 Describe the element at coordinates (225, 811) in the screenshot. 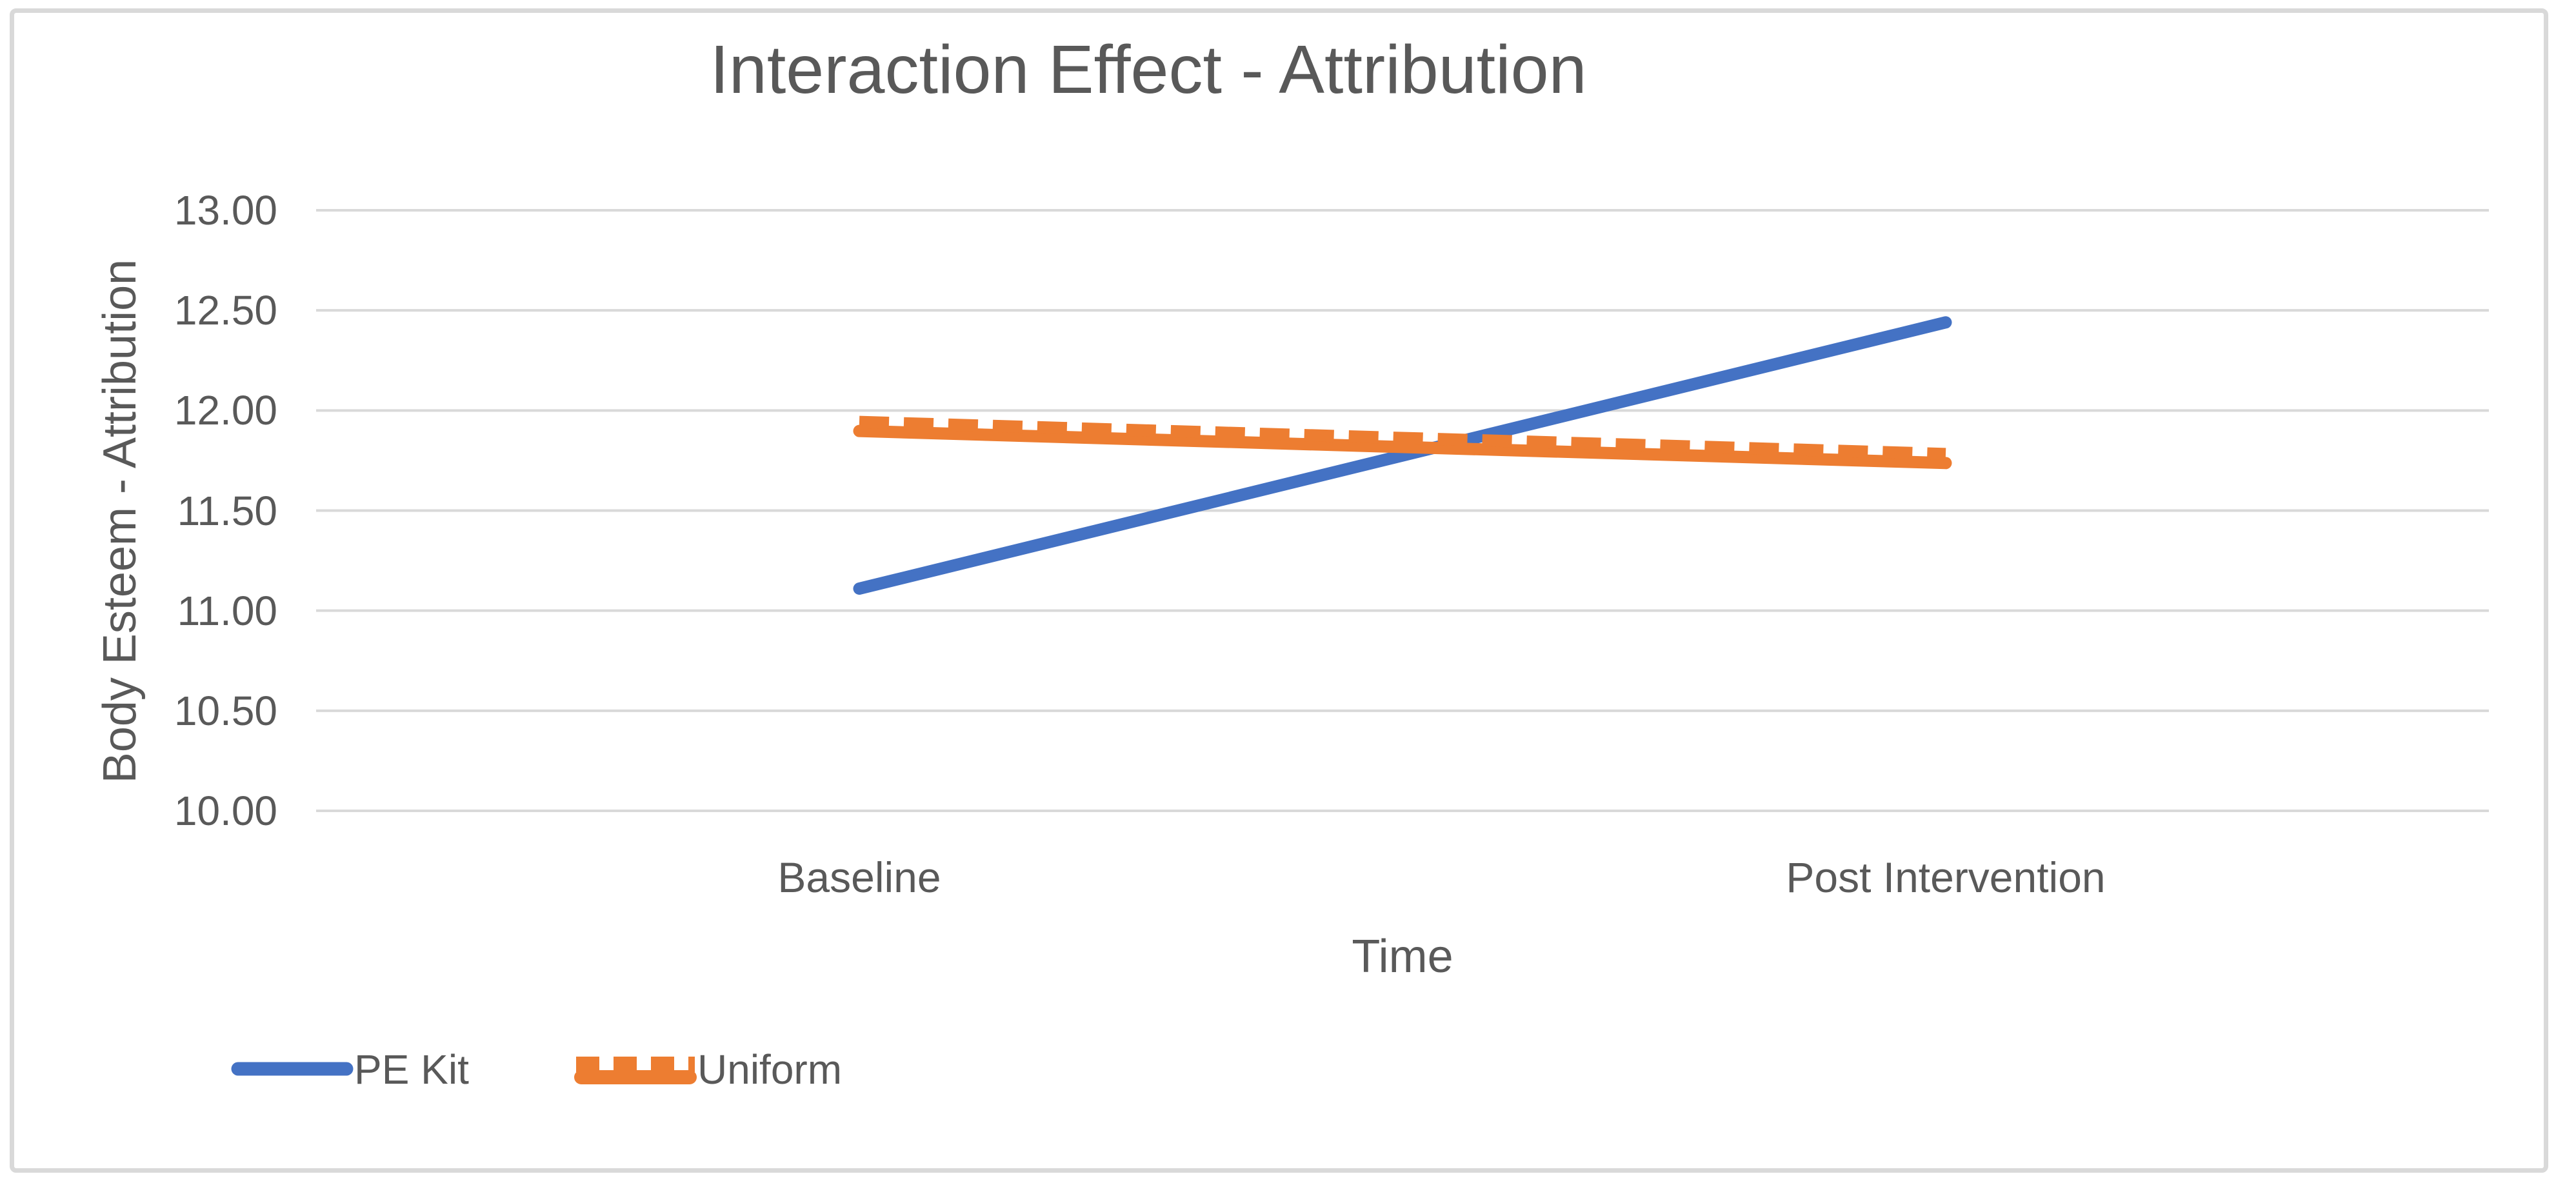

I see `y-tick-label: 10.00` at that location.